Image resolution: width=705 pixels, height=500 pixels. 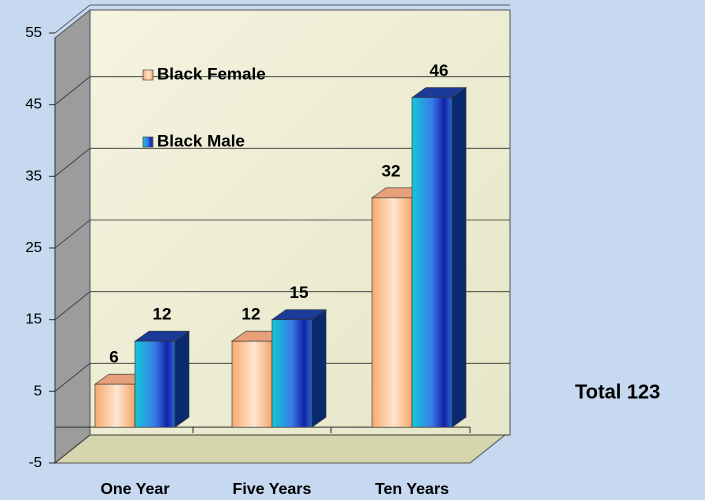 What do you see at coordinates (33, 247) in the screenshot?
I see `y-tick-label: 25` at bounding box center [33, 247].